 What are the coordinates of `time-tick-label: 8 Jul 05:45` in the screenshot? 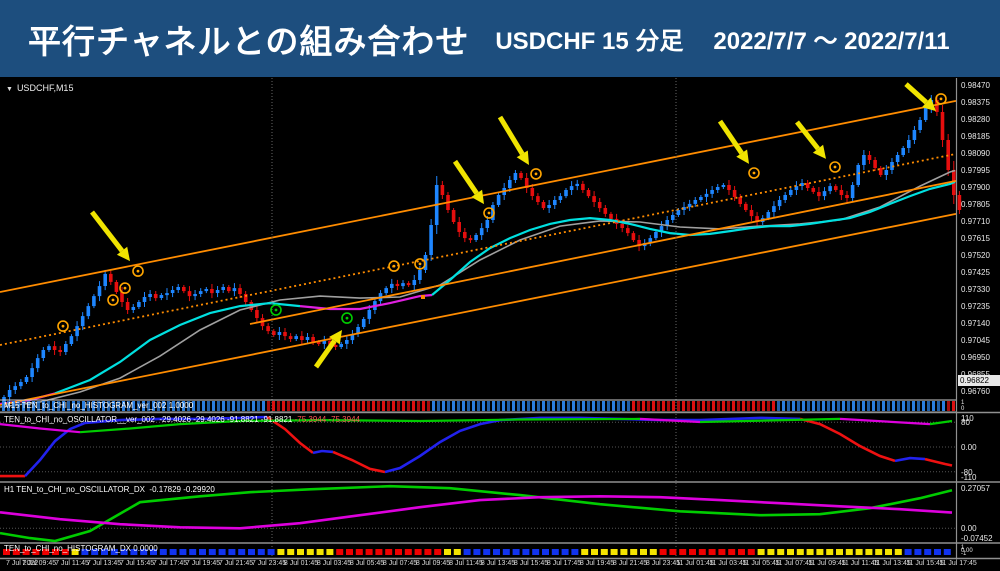 It's located at (367, 563).